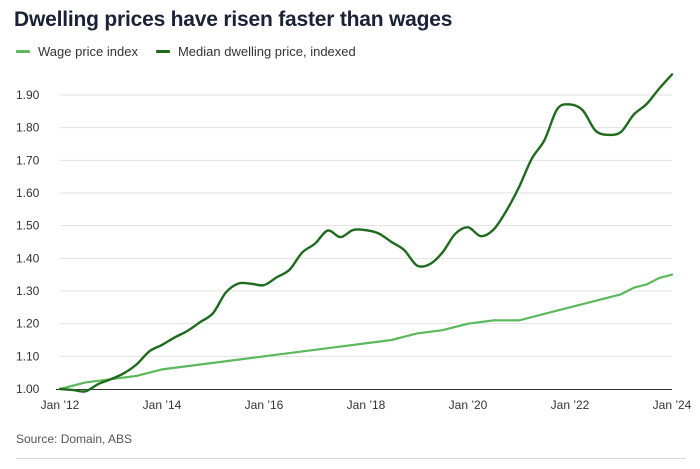 This screenshot has height=469, width=700. I want to click on y-tick-label: 1.20, so click(28, 324).